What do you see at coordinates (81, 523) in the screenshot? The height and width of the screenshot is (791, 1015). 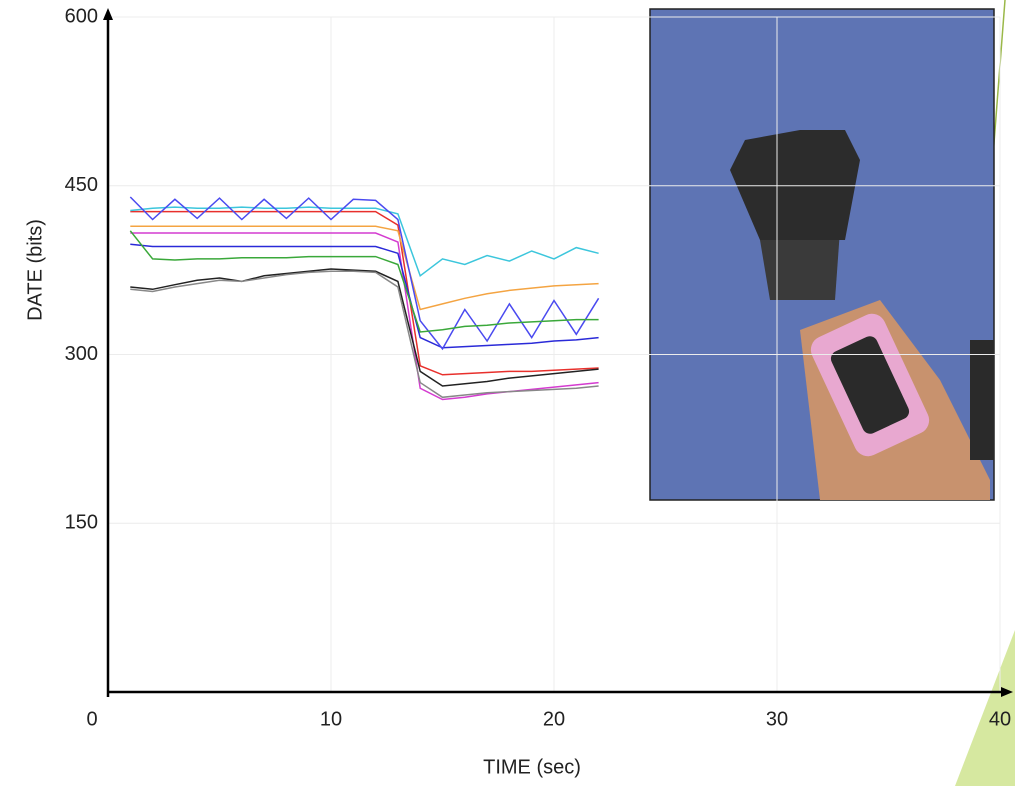 I see `y-tick-label: 150` at bounding box center [81, 523].